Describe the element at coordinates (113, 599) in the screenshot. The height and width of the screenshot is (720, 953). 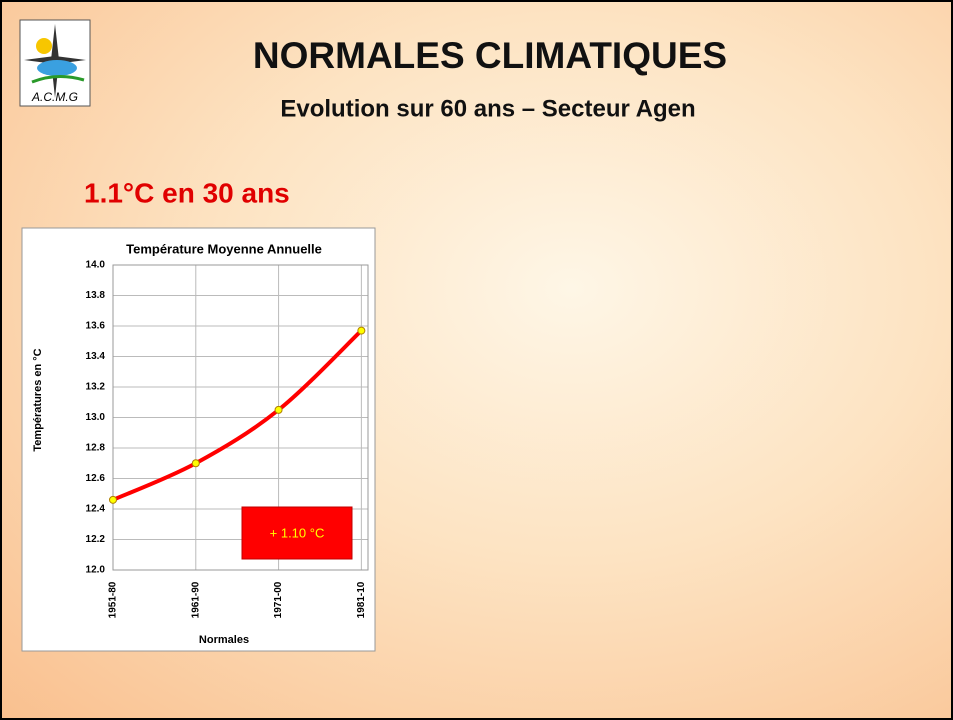
I see `x-tick-label: 1951-80` at that location.